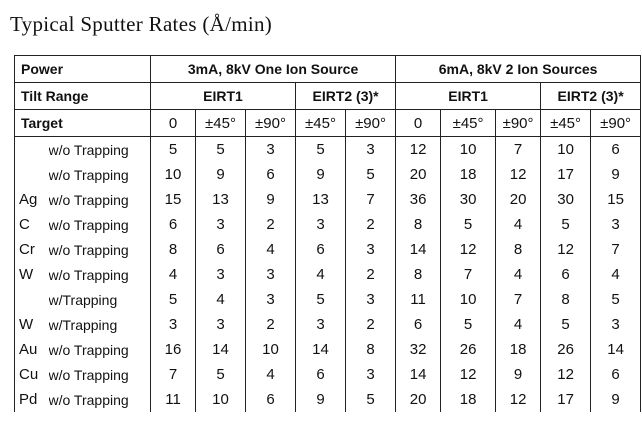 This screenshot has height=424, width=642. I want to click on data-row: w/o Trapping 5 5 3 5 3 12 10 7 10 6, so click(328, 149).